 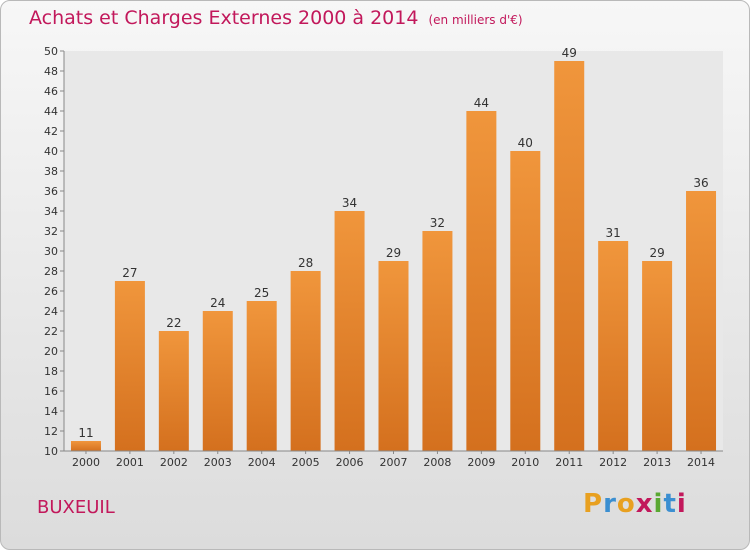 I want to click on y-tick-label: 20, so click(x=51, y=351).